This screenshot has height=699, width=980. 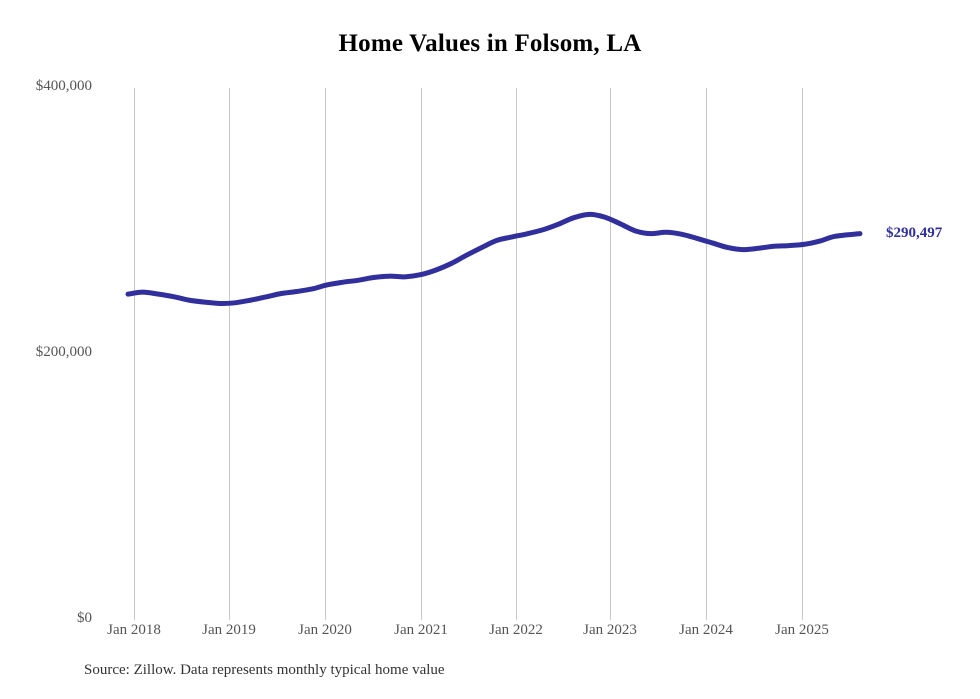 I want to click on x-tick-label-jan-2019: Jan 2019, so click(x=229, y=630).